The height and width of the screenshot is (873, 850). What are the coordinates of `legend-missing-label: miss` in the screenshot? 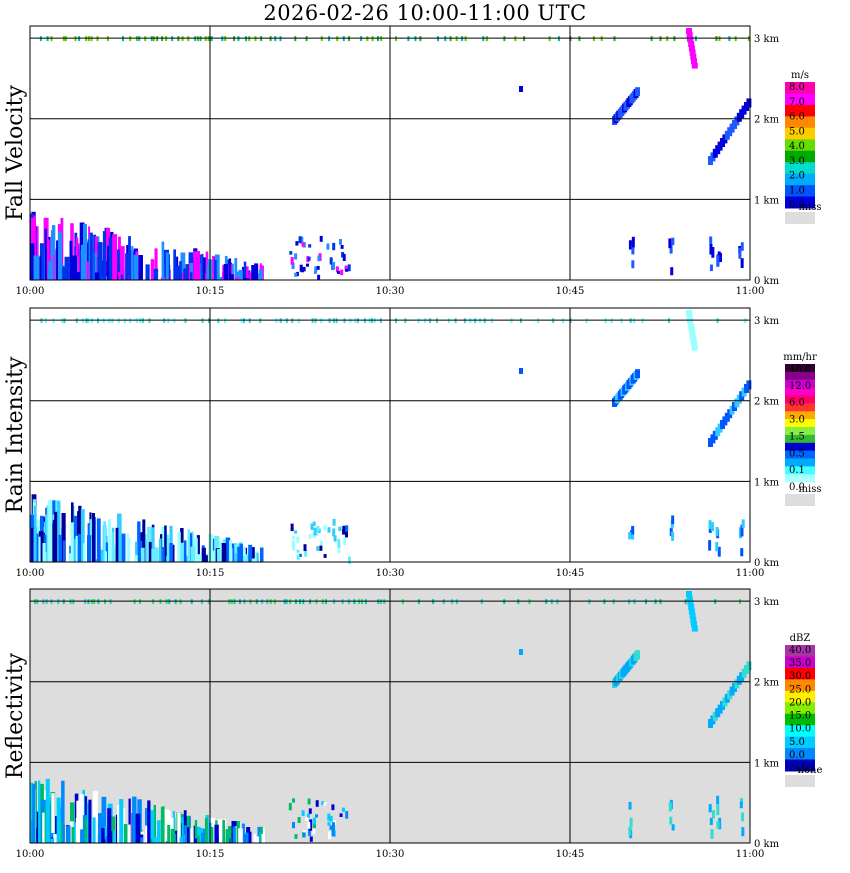 It's located at (810, 489).